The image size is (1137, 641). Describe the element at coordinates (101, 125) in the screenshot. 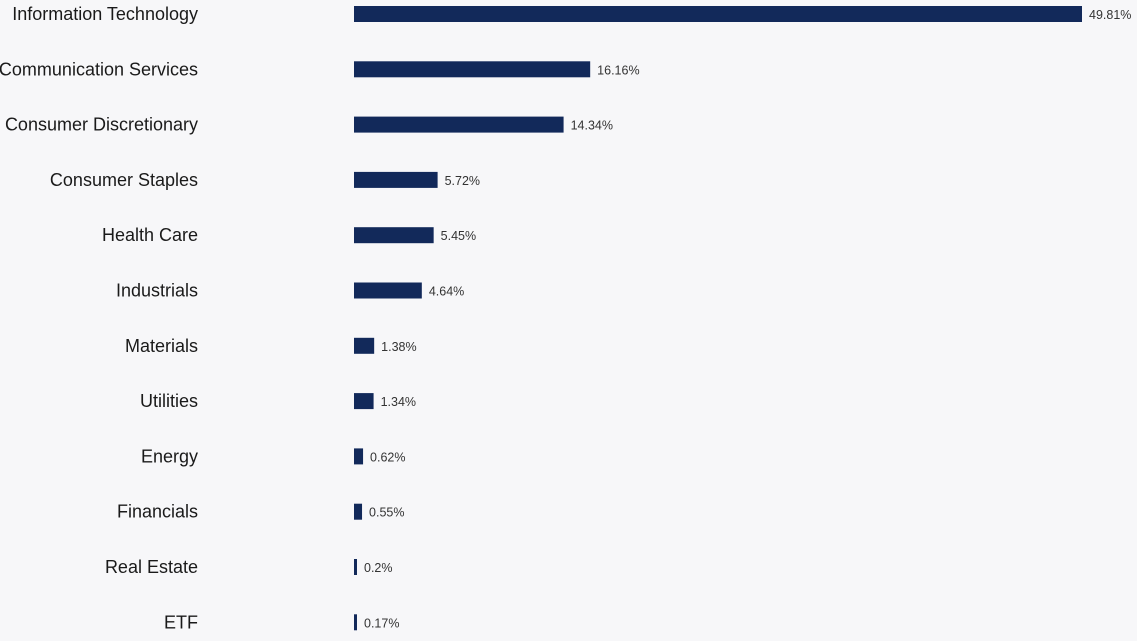

I see `category-label: Consumer Discretionary` at that location.